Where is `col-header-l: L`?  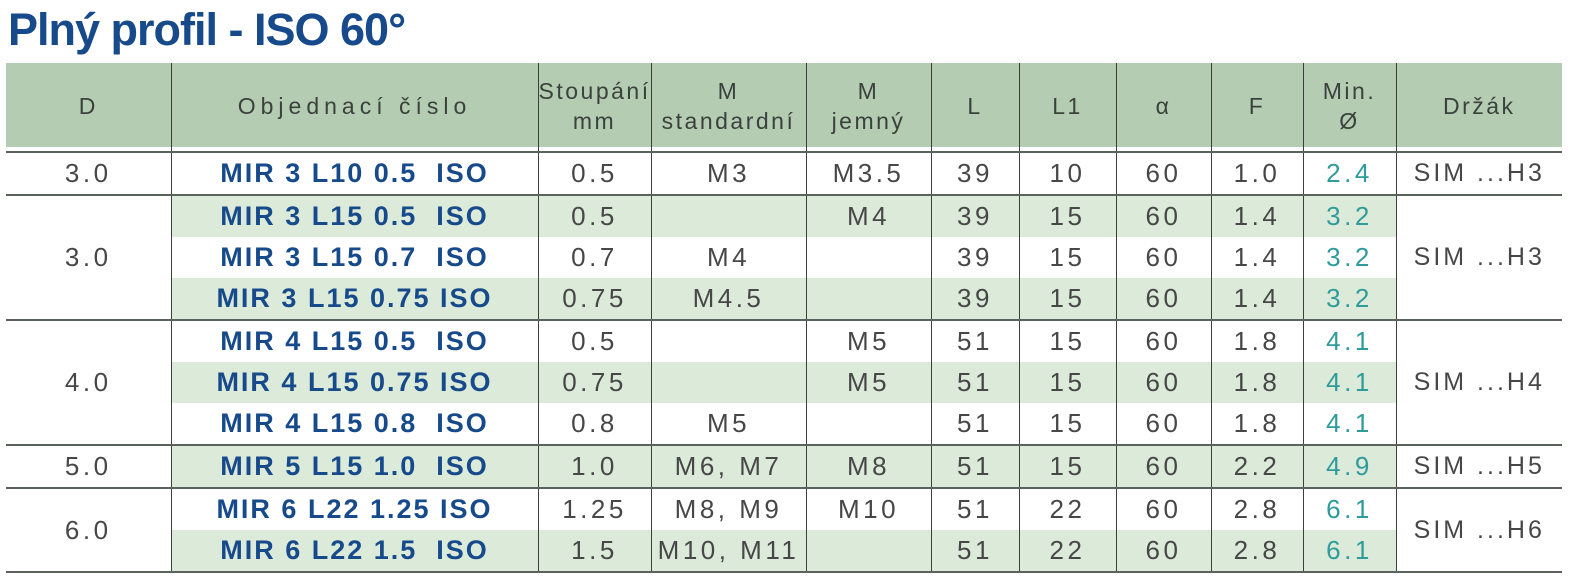 col-header-l: L is located at coordinates (975, 108).